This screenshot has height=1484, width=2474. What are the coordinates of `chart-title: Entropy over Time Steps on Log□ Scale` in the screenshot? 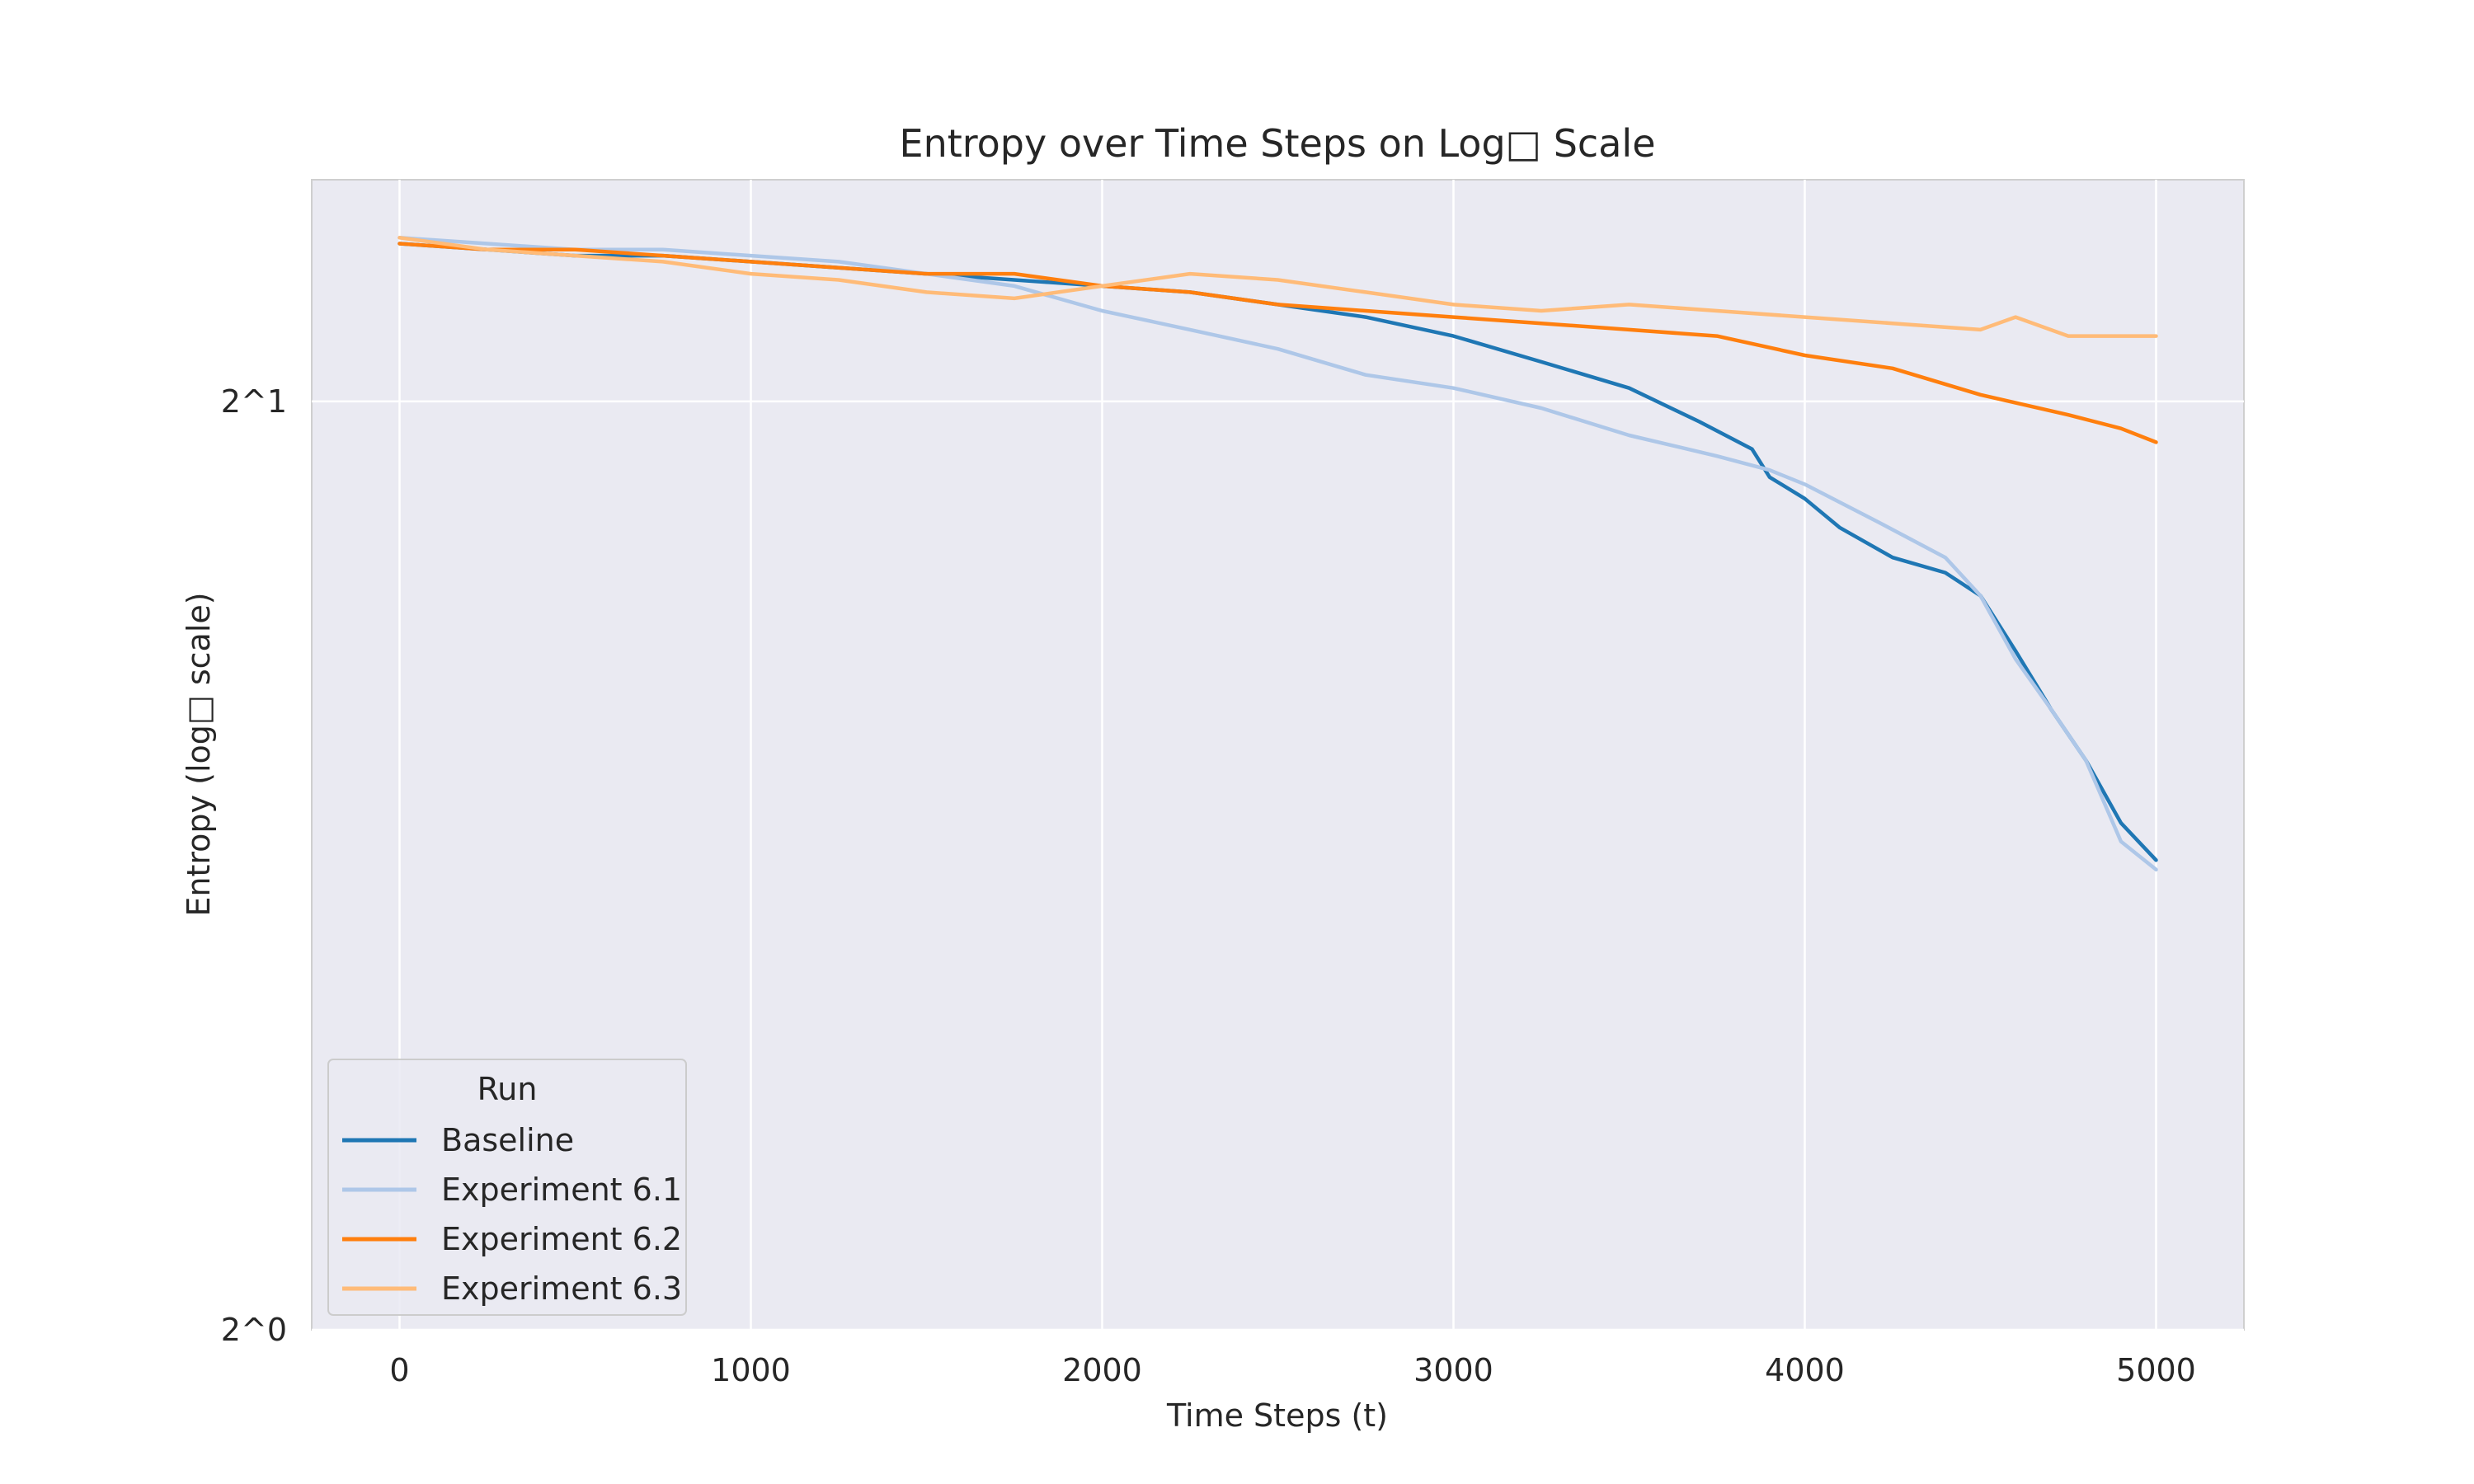 It's located at (1278, 143).